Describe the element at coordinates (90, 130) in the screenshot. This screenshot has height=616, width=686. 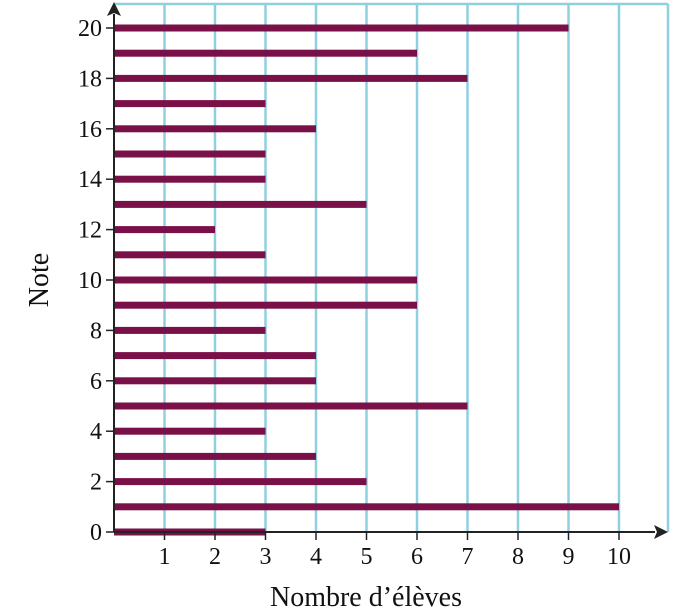
I see `y-tick-label: 16` at that location.